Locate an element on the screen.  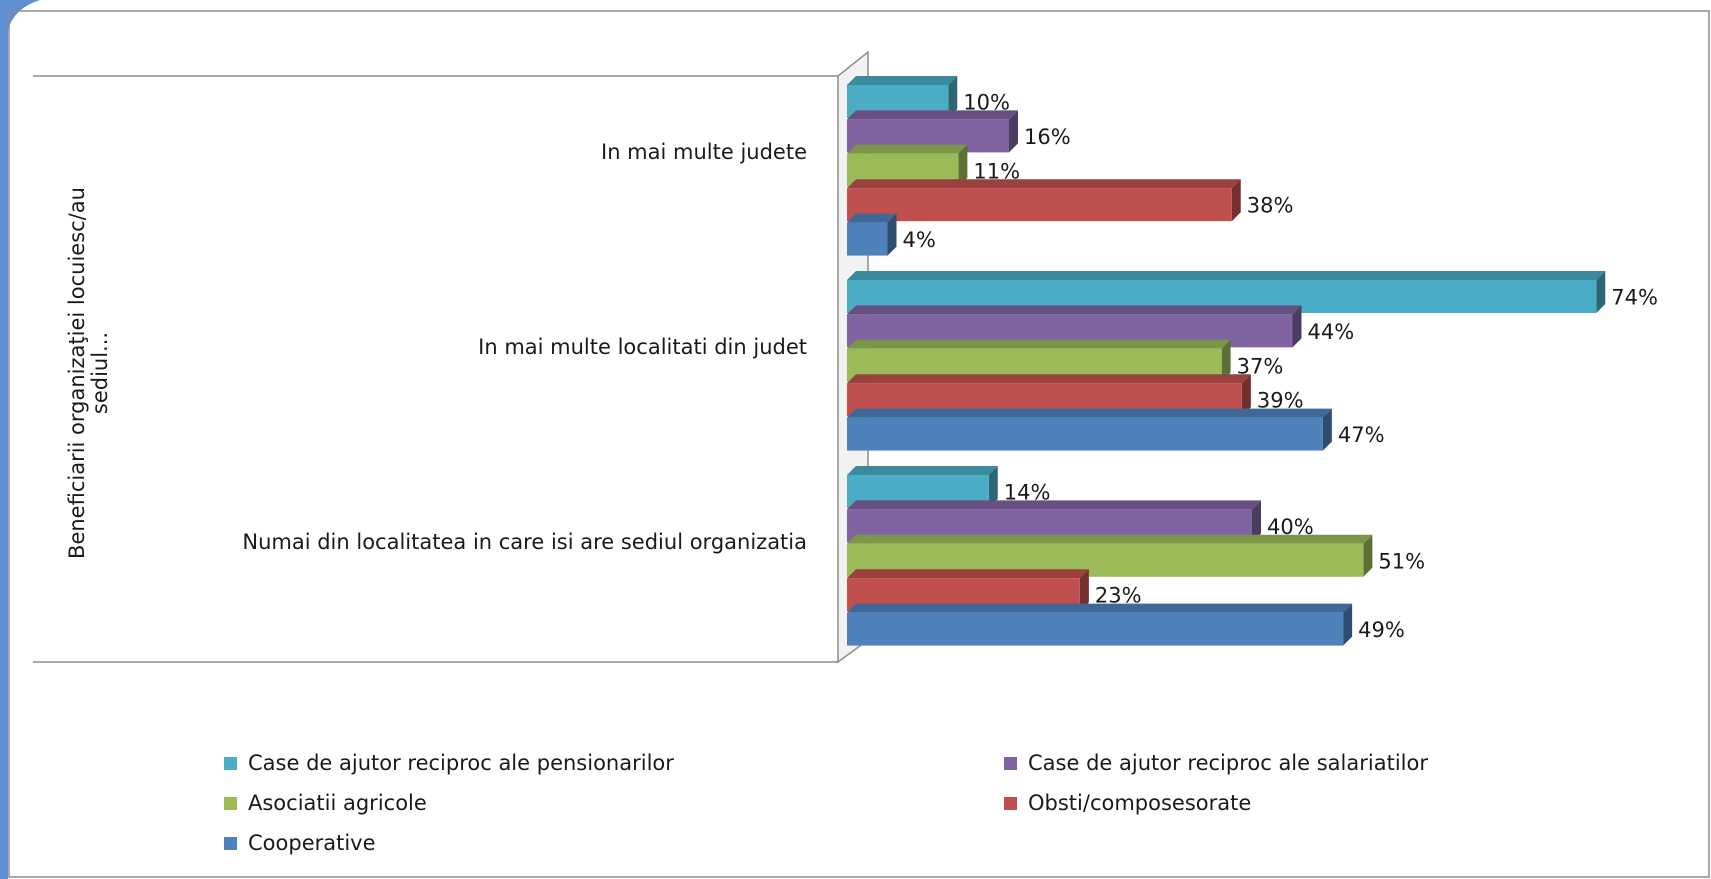
data-label: 74% is located at coordinates (1634, 298).